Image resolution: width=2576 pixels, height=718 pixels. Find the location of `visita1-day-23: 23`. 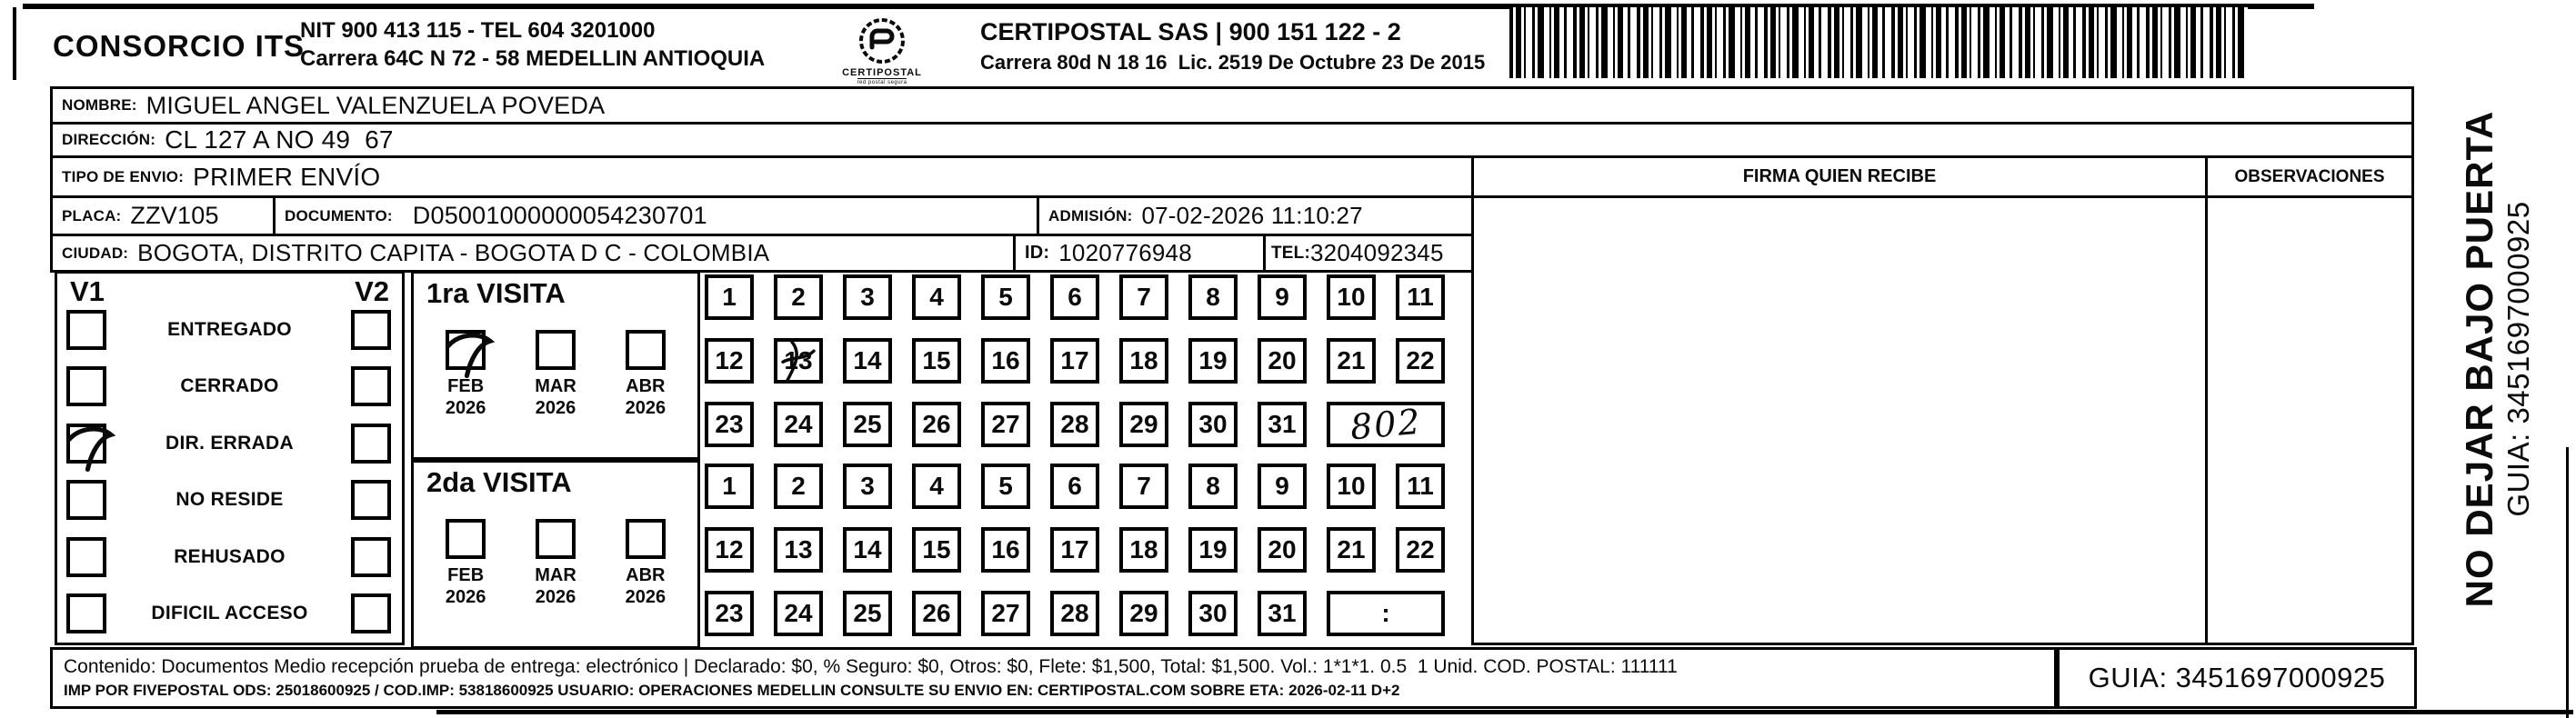

visita1-day-23: 23 is located at coordinates (729, 424).